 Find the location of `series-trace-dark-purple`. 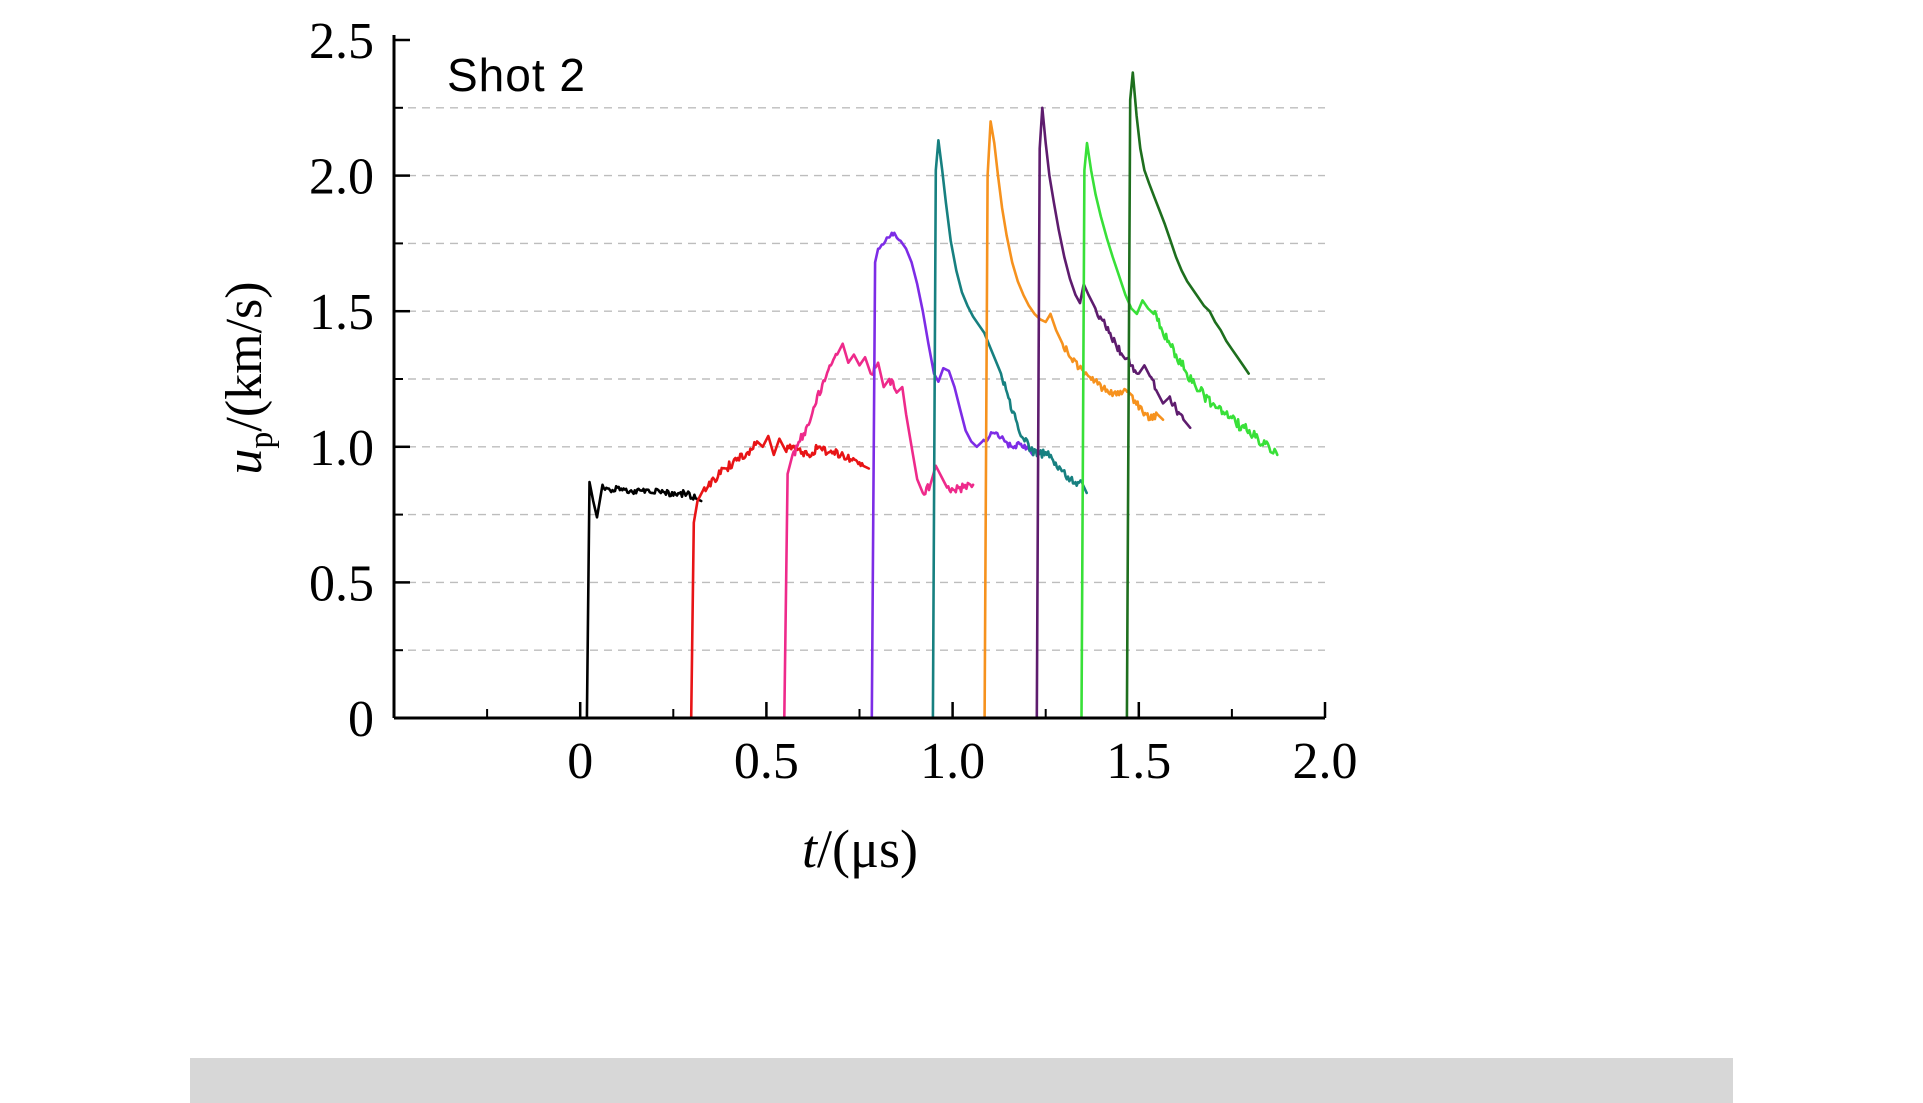

series-trace-dark-purple is located at coordinates (1113, 413).